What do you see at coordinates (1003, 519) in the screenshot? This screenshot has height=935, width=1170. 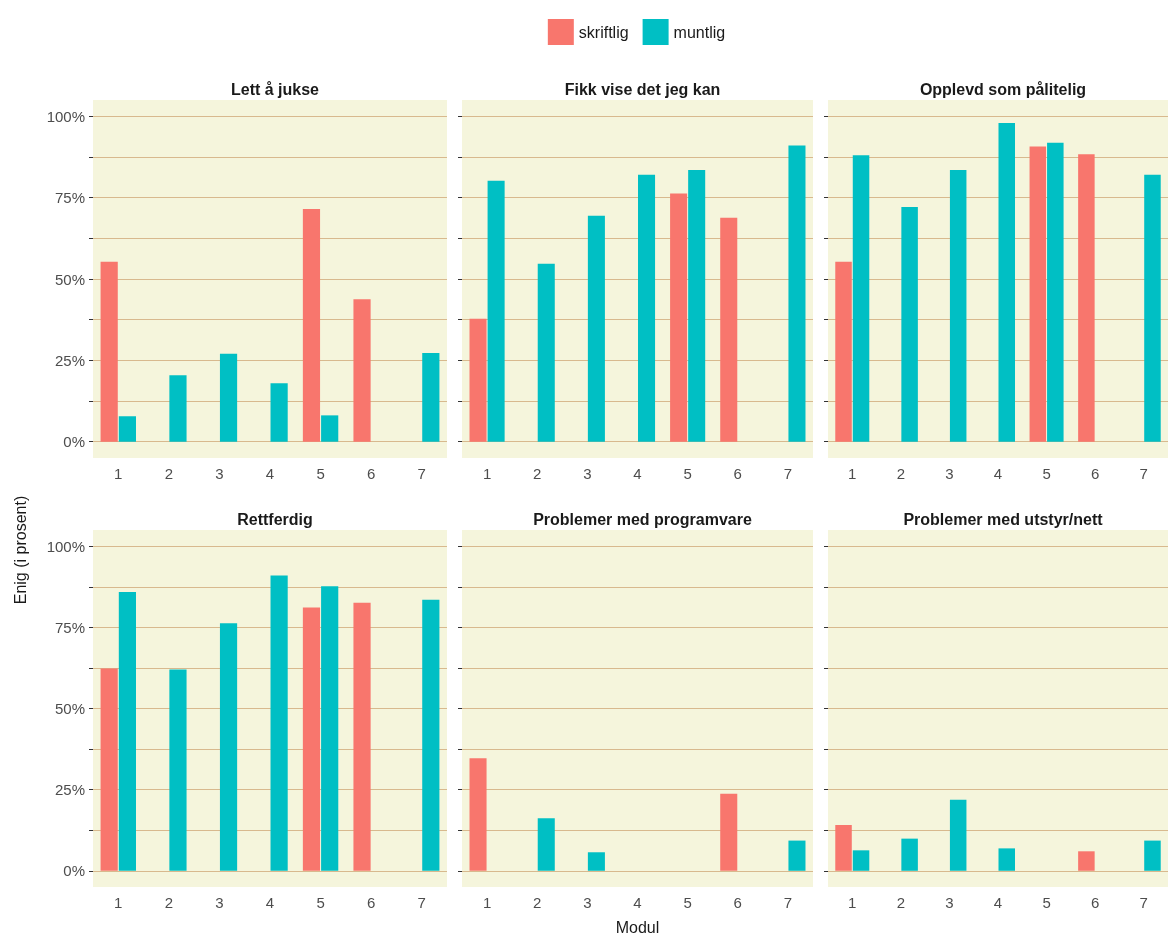 I see `chart-title: Problemer med utstyr/nett` at bounding box center [1003, 519].